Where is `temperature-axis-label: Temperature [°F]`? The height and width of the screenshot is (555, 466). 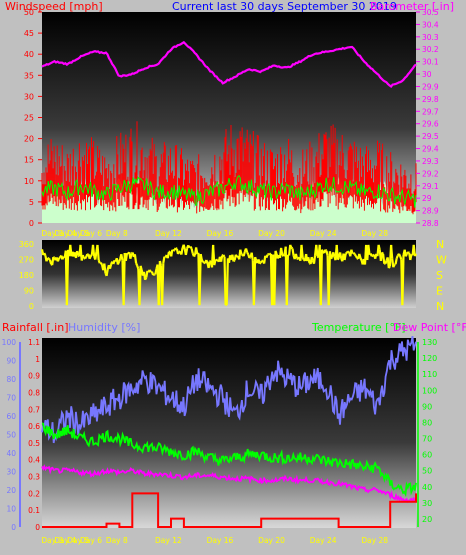
temperature-axis-label: Temperature [°F] is located at coordinates (358, 327).